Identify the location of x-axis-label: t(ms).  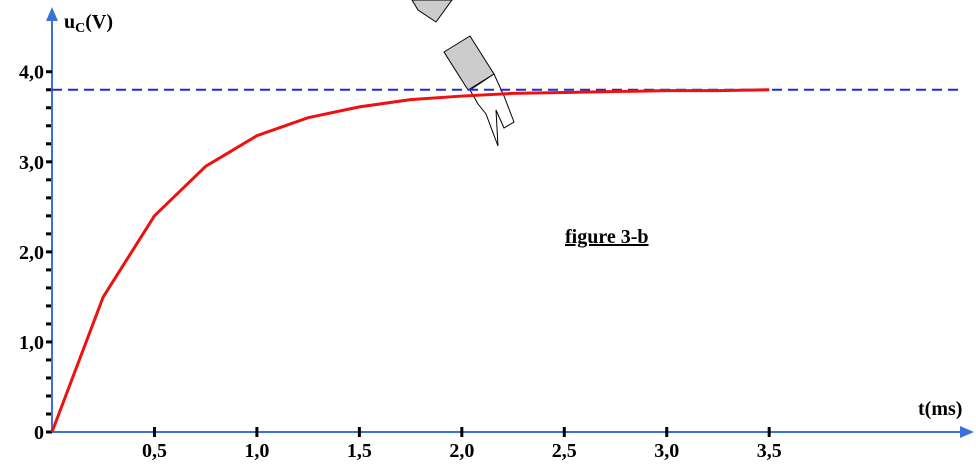
(940, 409).